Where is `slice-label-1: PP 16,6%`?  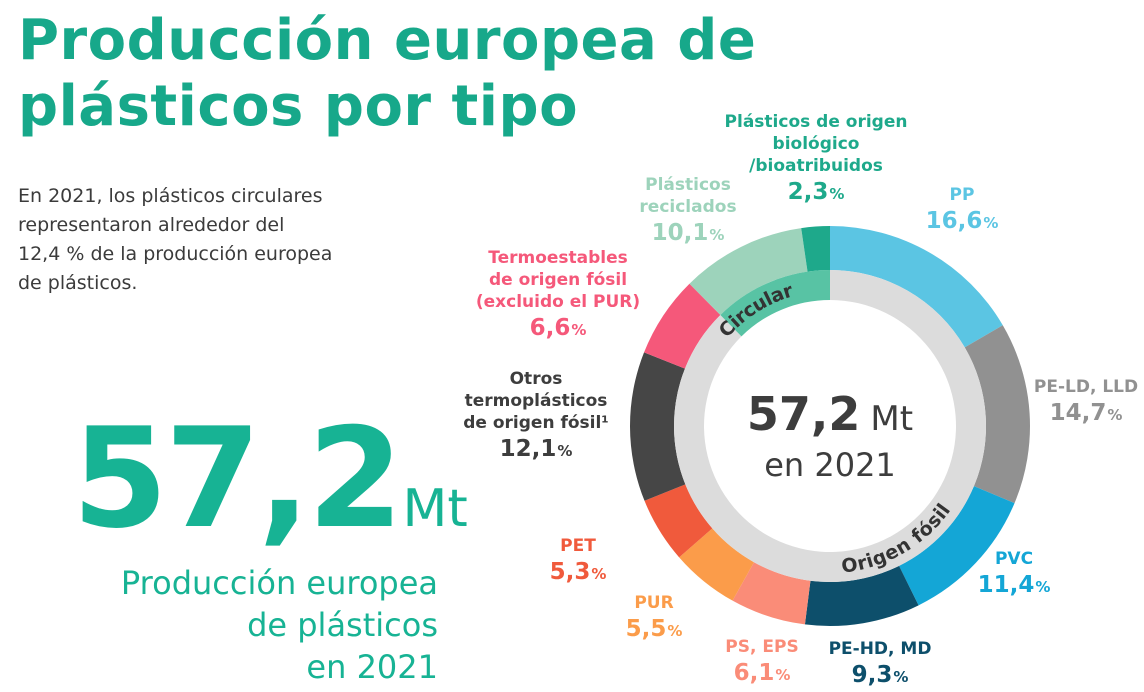 slice-label-1: PP 16,6% is located at coordinates (962, 211).